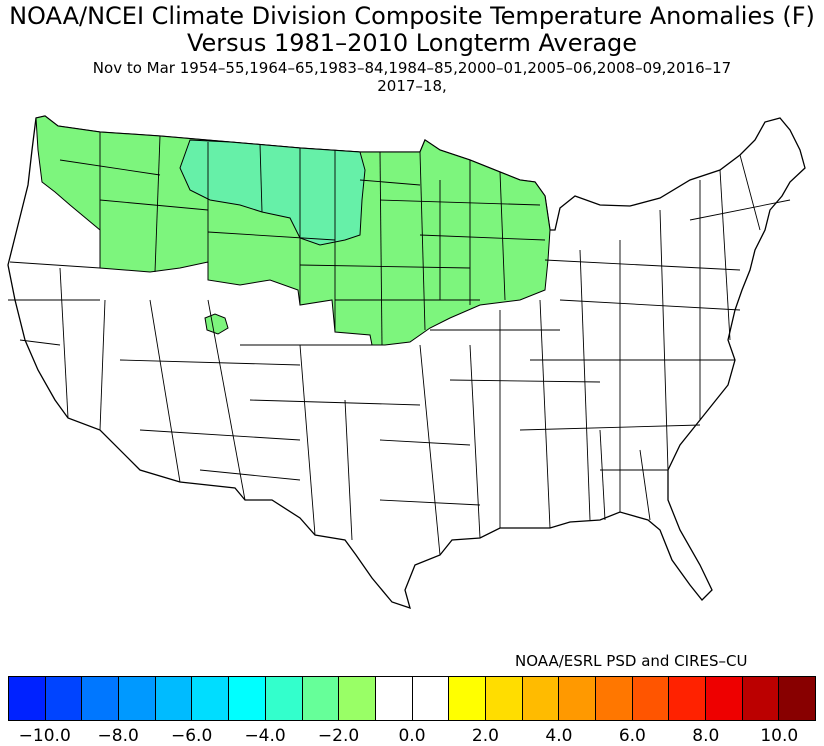  I want to click on colorbar-tick-label: 8.0, so click(706, 736).